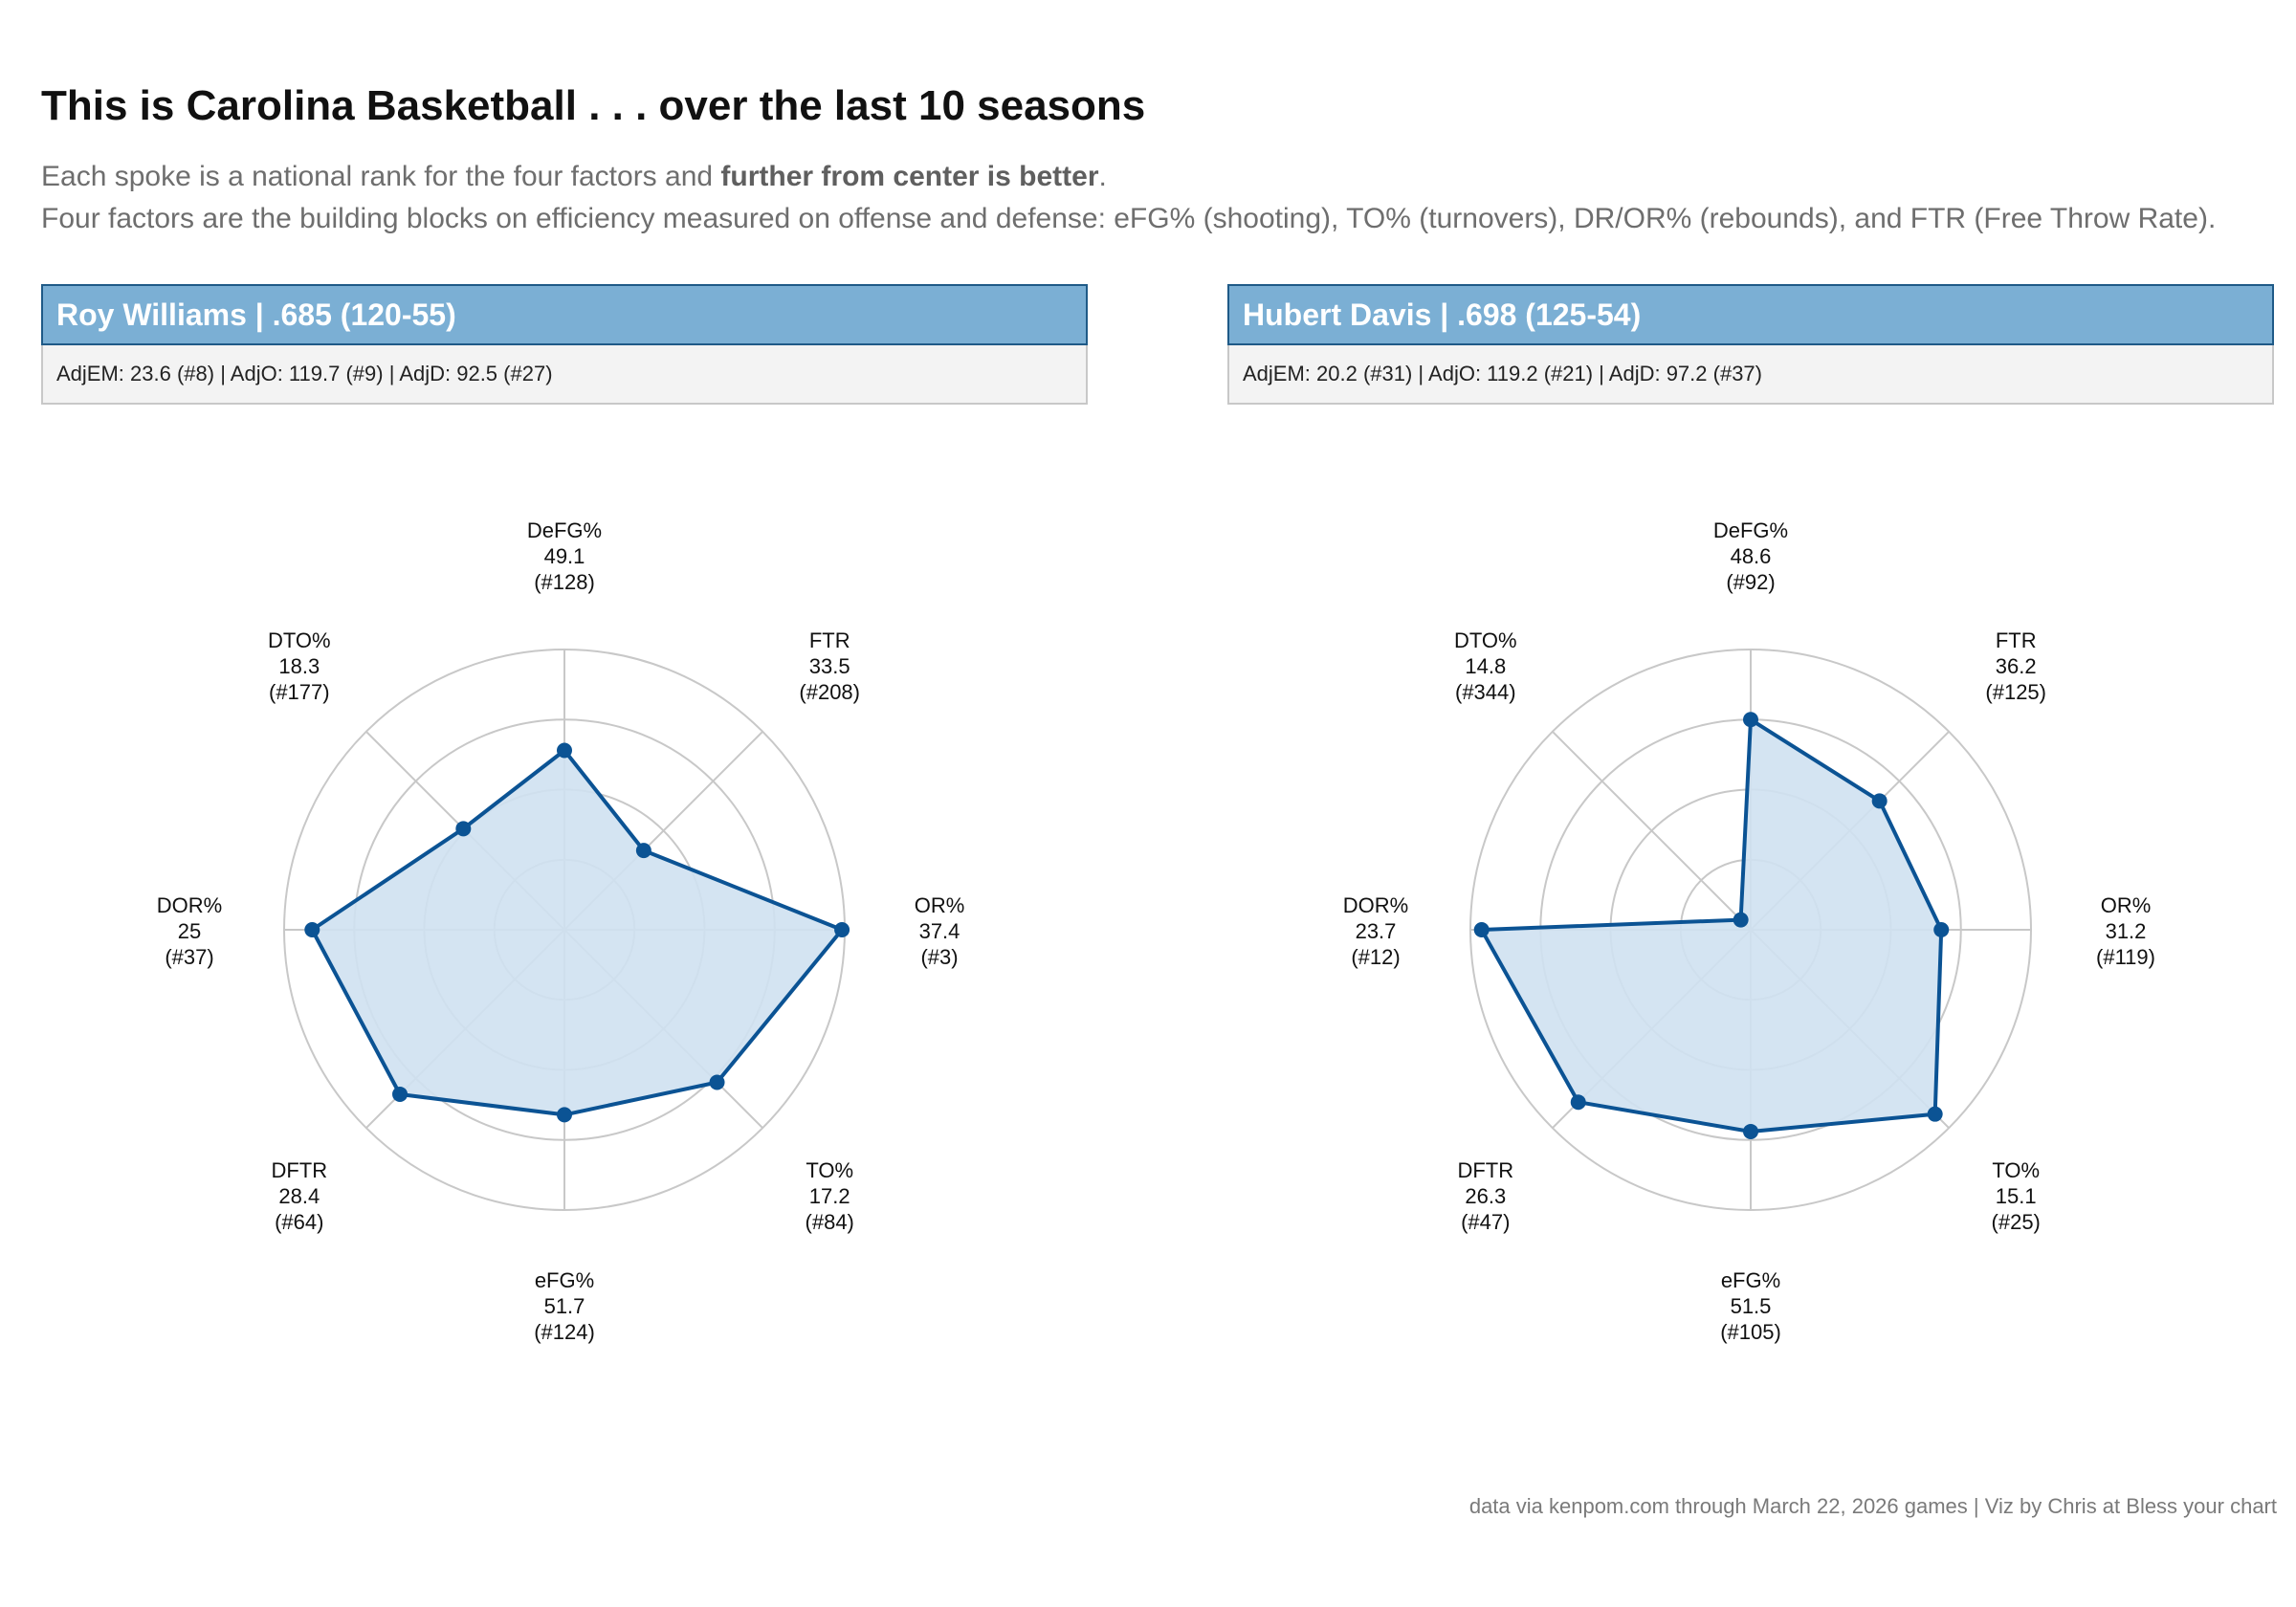 This screenshot has width=2296, height=1607. I want to click on axis-rank: (#3), so click(939, 957).